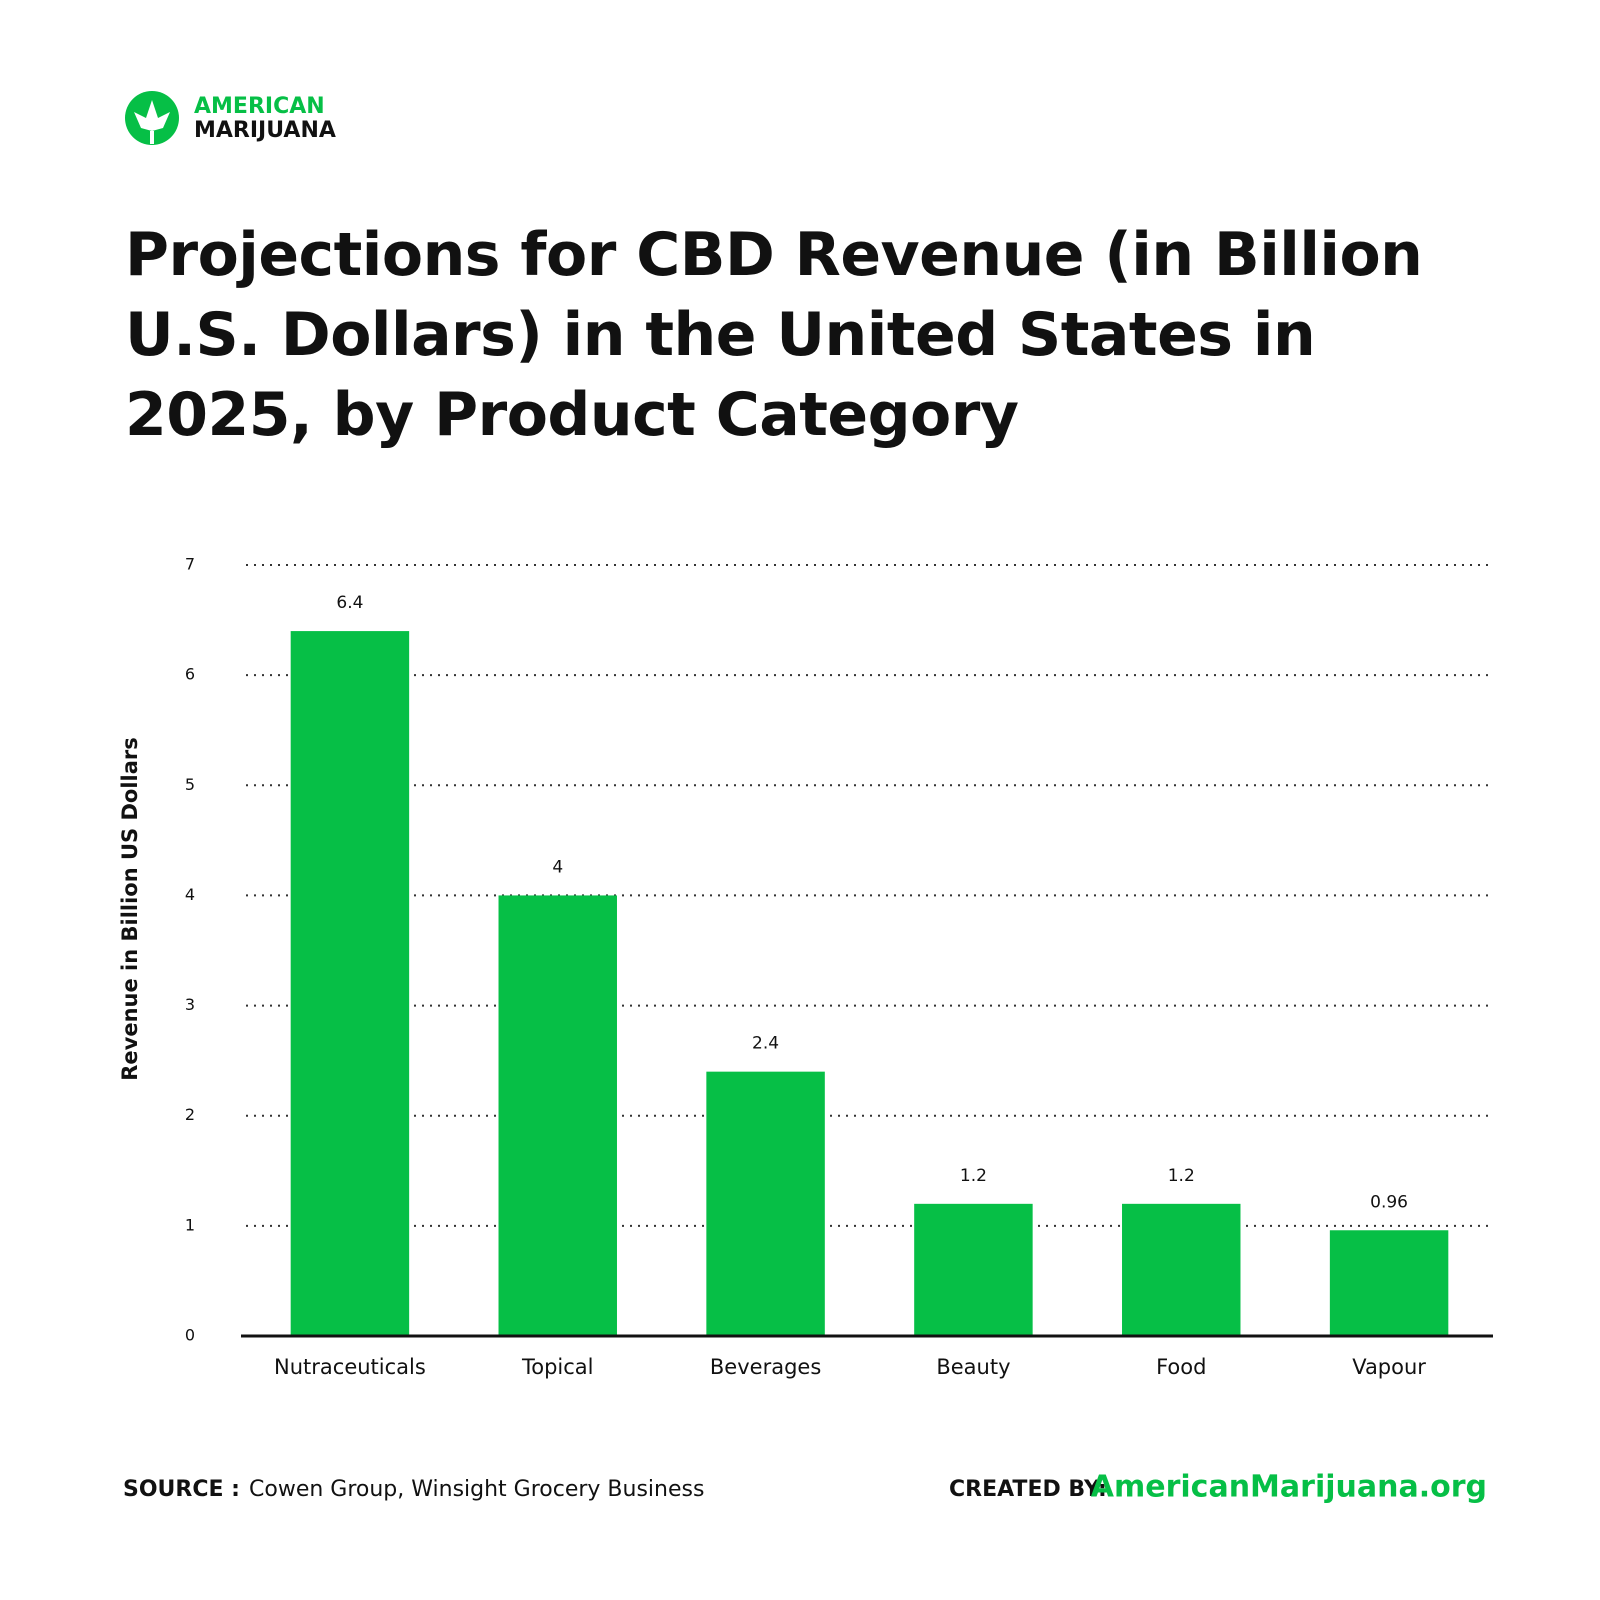 This screenshot has height=1600, width=1600. I want to click on y-tick-label: 2, so click(190, 1114).